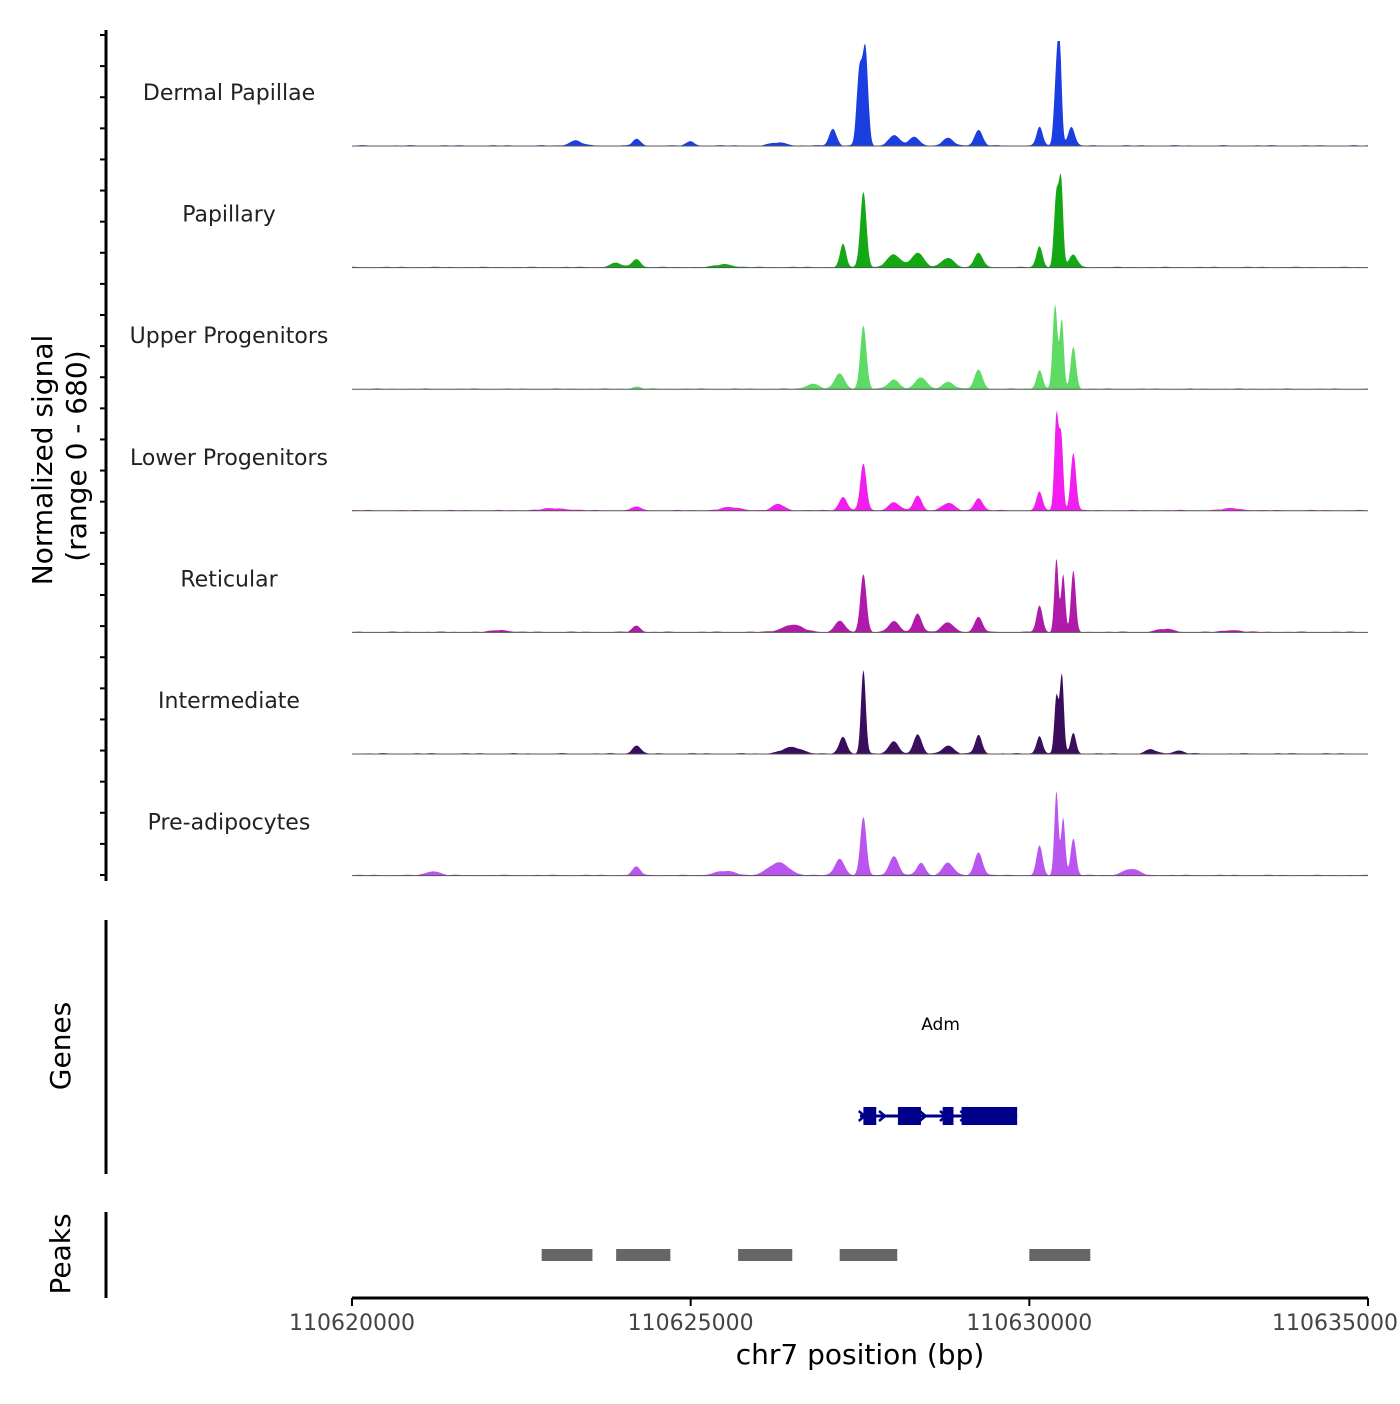 The width and height of the screenshot is (1400, 1404). I want to click on track-label: Intermediate, so click(229, 701).